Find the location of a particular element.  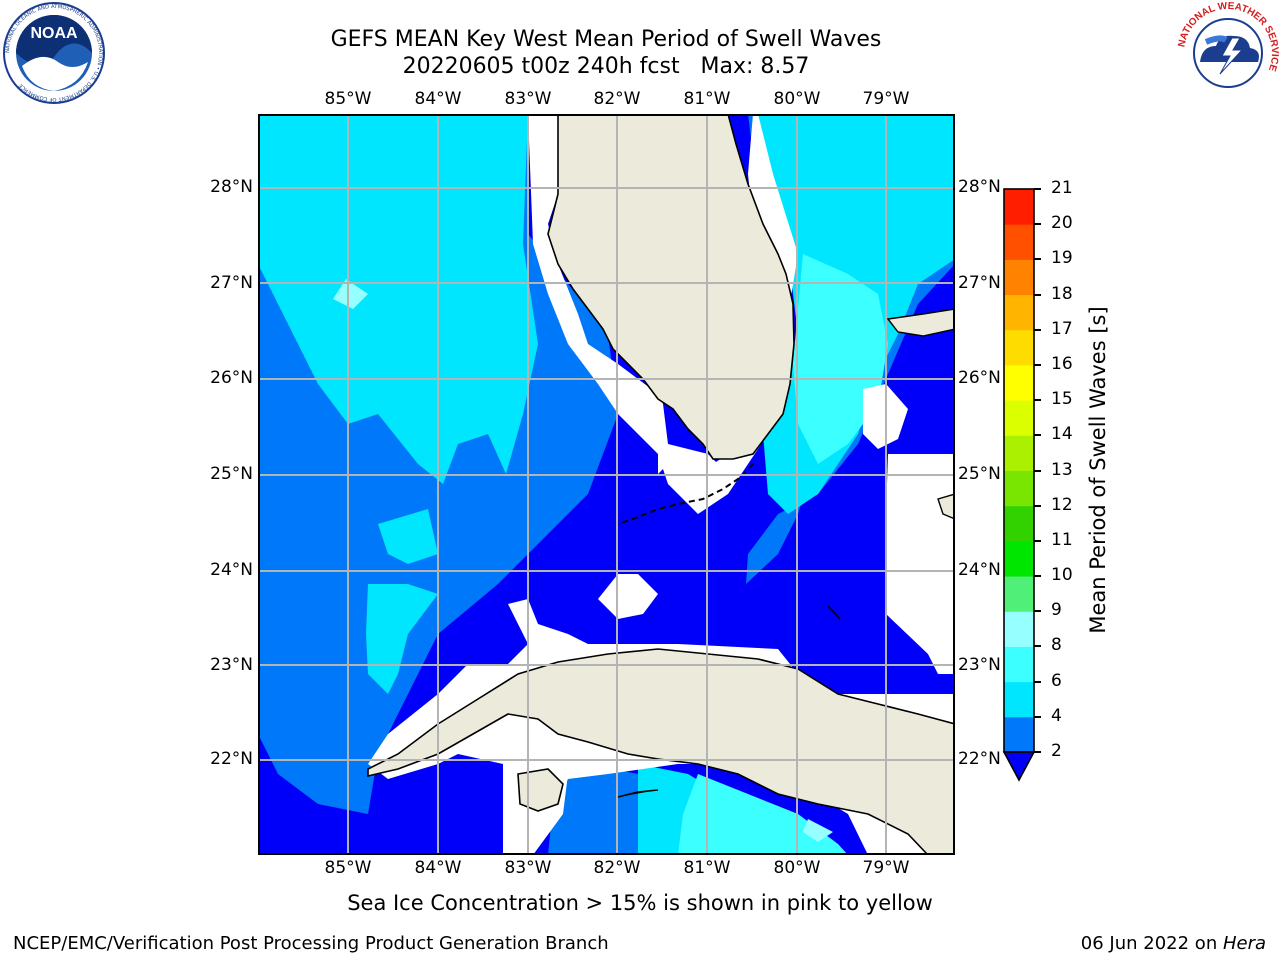

colorbar-tick-label: 12 is located at coordinates (1062, 504).